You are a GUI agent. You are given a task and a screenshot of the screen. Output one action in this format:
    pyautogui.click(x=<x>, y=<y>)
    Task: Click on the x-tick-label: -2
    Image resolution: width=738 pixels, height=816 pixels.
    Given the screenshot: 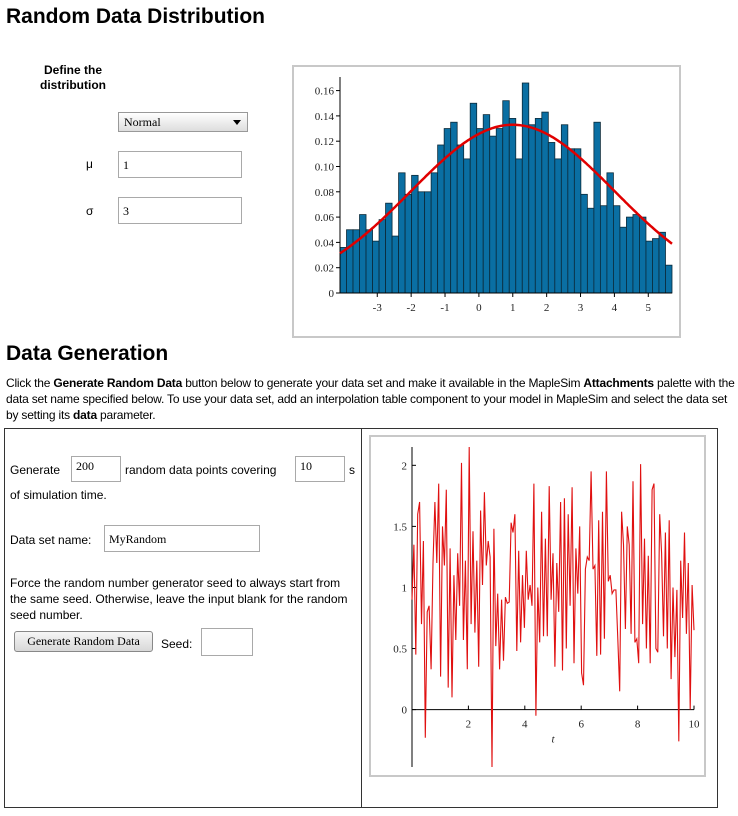 What is the action you would take?
    pyautogui.click(x=411, y=308)
    